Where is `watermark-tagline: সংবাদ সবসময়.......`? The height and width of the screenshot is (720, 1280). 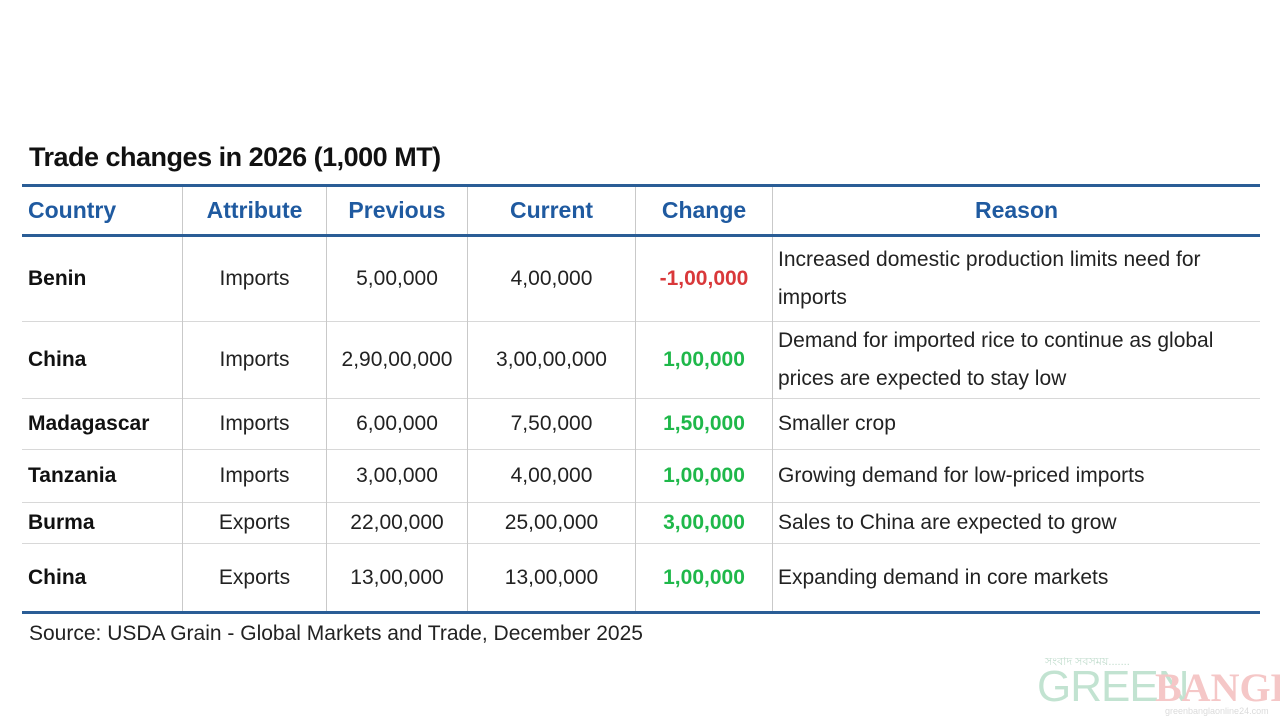 watermark-tagline: সংবাদ সবসময়....... is located at coordinates (1087, 662).